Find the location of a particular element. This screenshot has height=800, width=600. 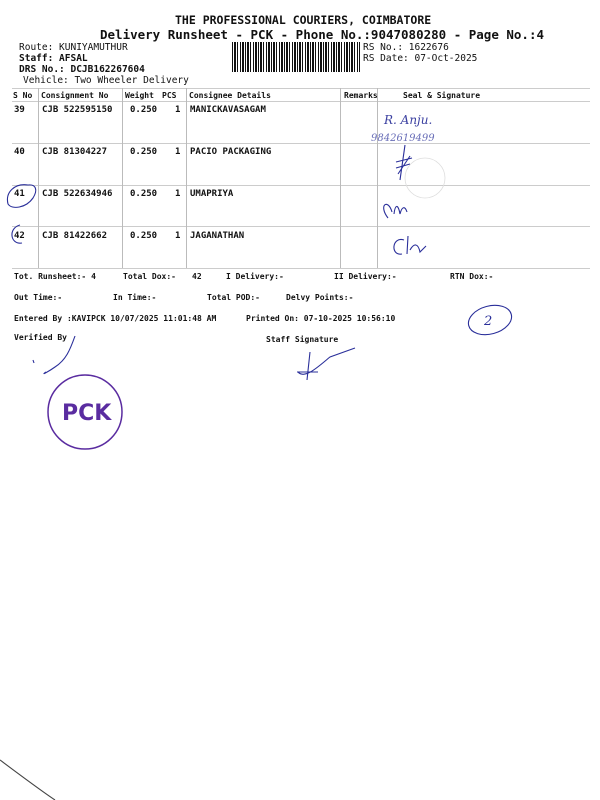

i-delivery: I Delivery:- is located at coordinates (255, 276).